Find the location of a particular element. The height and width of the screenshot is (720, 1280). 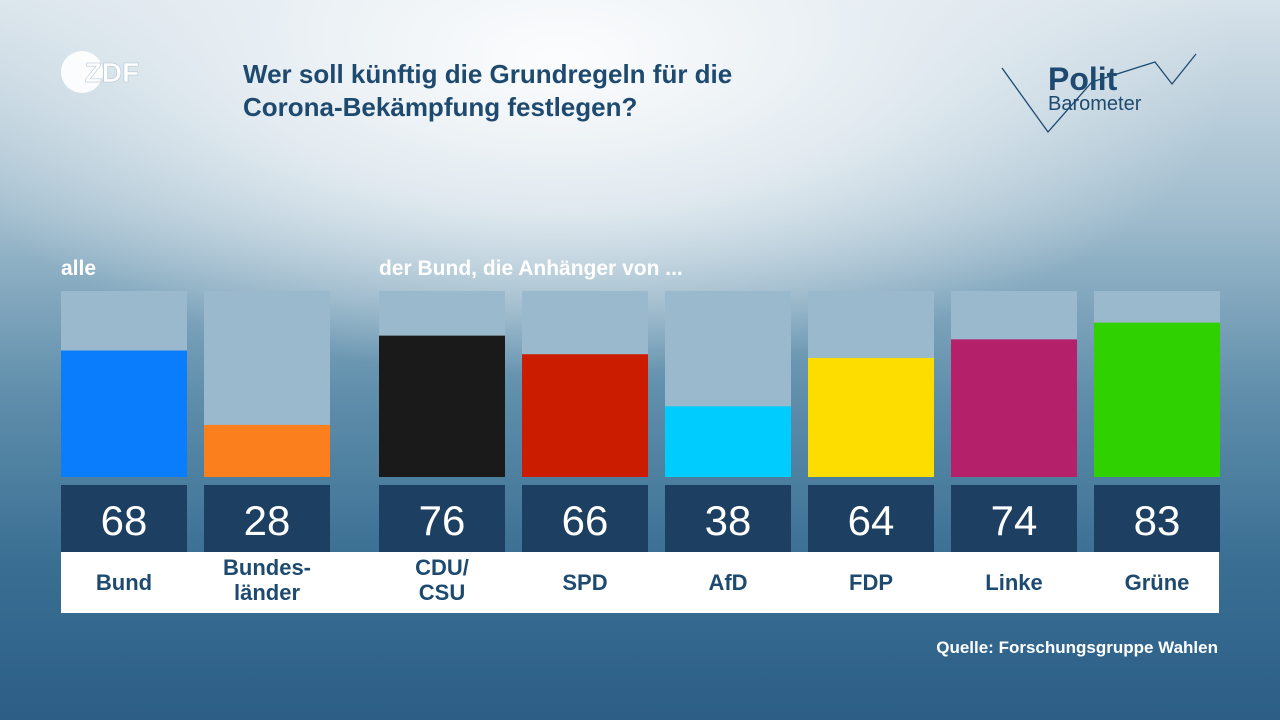

value-box-fdp is located at coordinates (871, 518).